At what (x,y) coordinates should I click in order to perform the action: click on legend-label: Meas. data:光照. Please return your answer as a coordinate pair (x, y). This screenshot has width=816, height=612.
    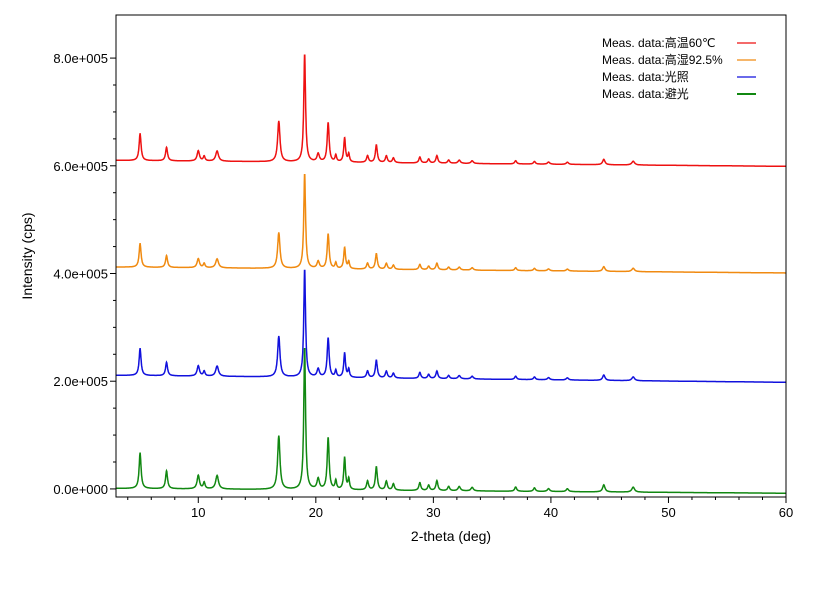
    Looking at the image, I should click on (645, 77).